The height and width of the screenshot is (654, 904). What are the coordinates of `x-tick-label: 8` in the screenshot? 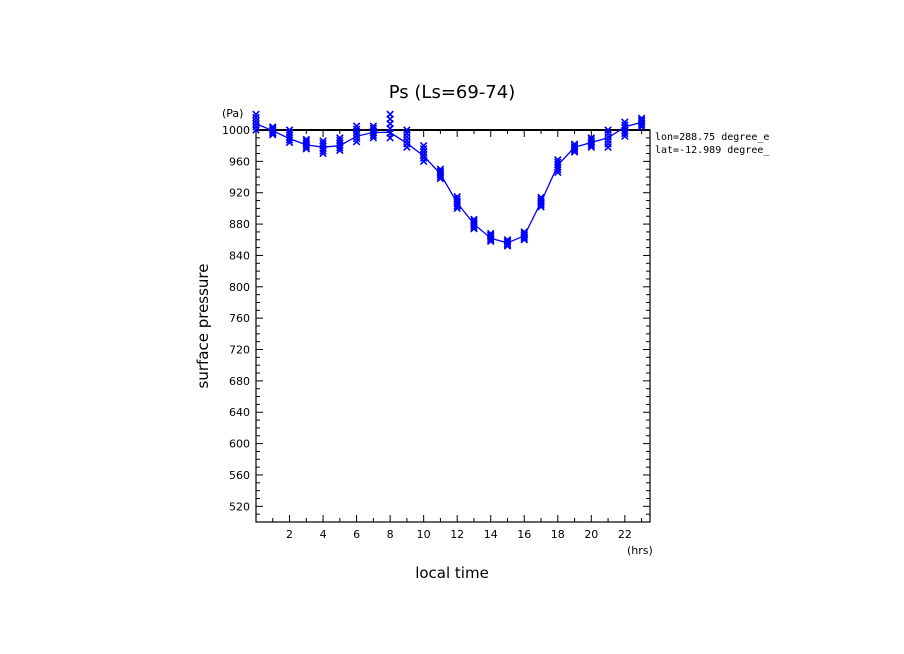 It's located at (390, 534).